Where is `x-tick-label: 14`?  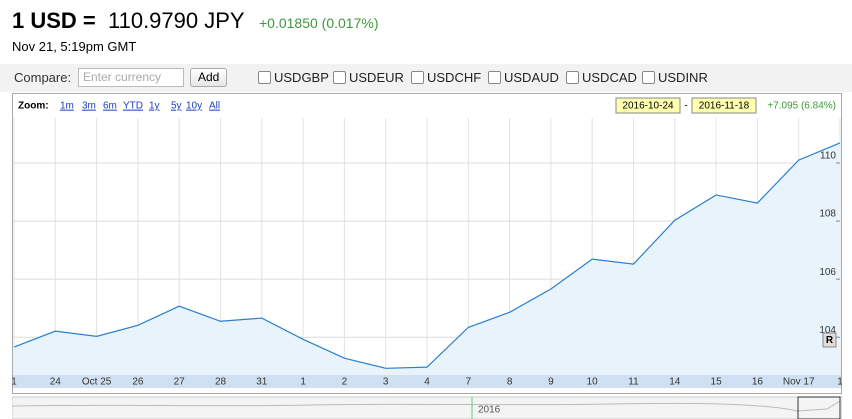
x-tick-label: 14 is located at coordinates (675, 382).